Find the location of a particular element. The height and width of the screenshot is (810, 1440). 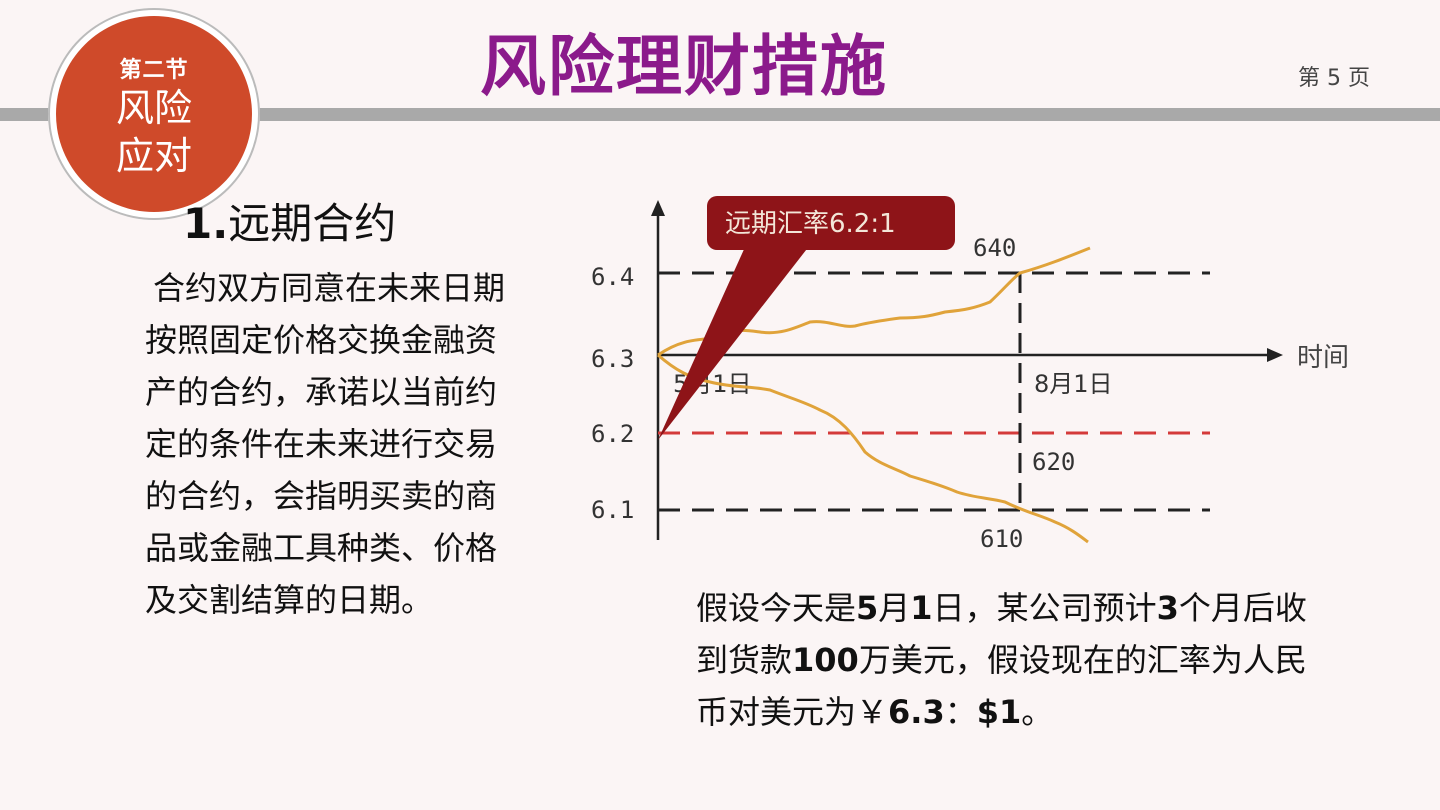

section-badge: 第二节 风险 应对 is located at coordinates (154, 114).